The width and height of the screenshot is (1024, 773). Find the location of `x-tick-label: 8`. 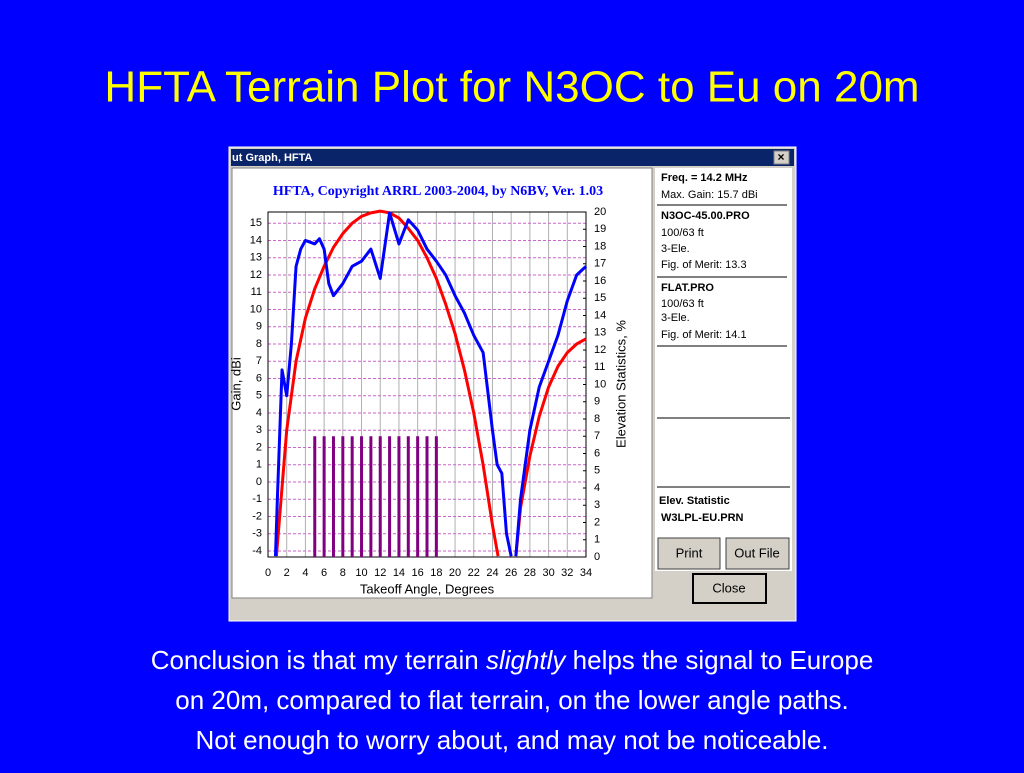

x-tick-label: 8 is located at coordinates (343, 573).